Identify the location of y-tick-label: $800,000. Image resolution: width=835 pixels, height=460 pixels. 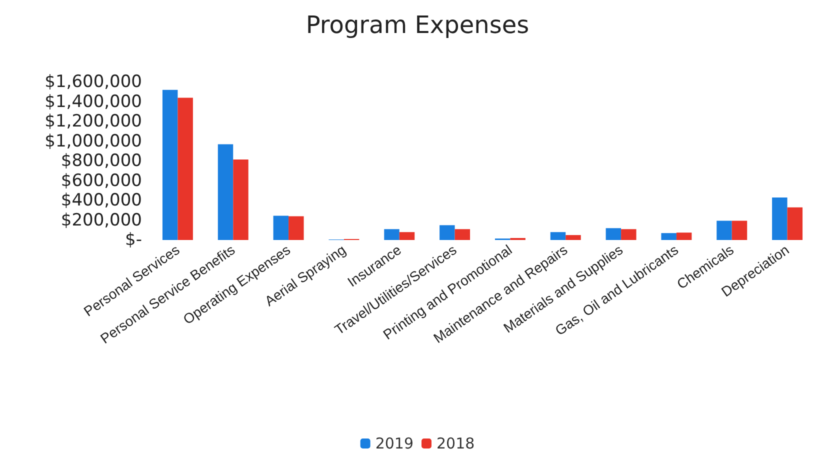
(101, 161).